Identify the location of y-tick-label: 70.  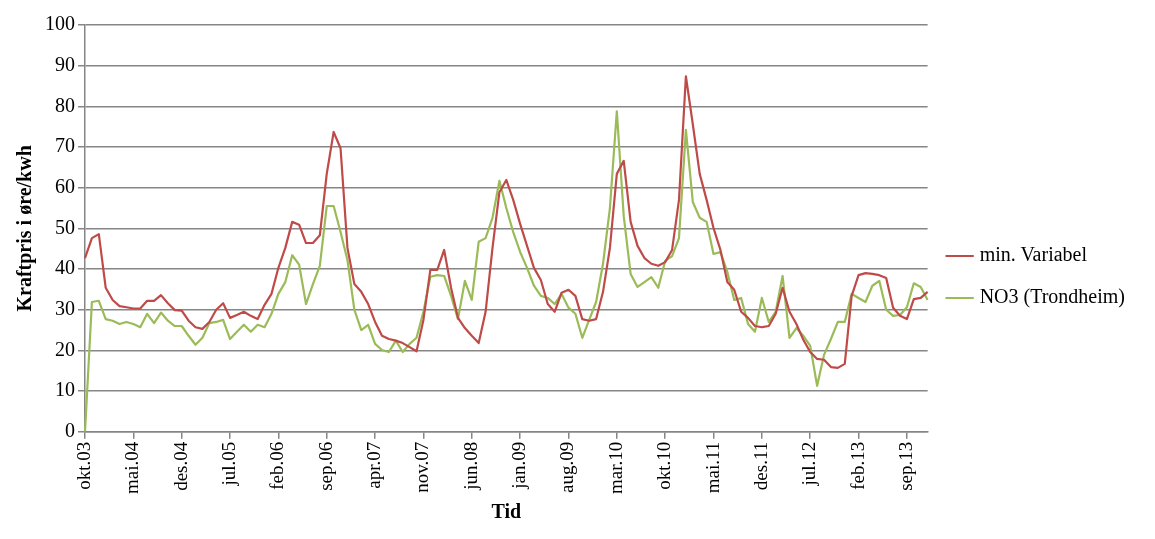
(65, 145).